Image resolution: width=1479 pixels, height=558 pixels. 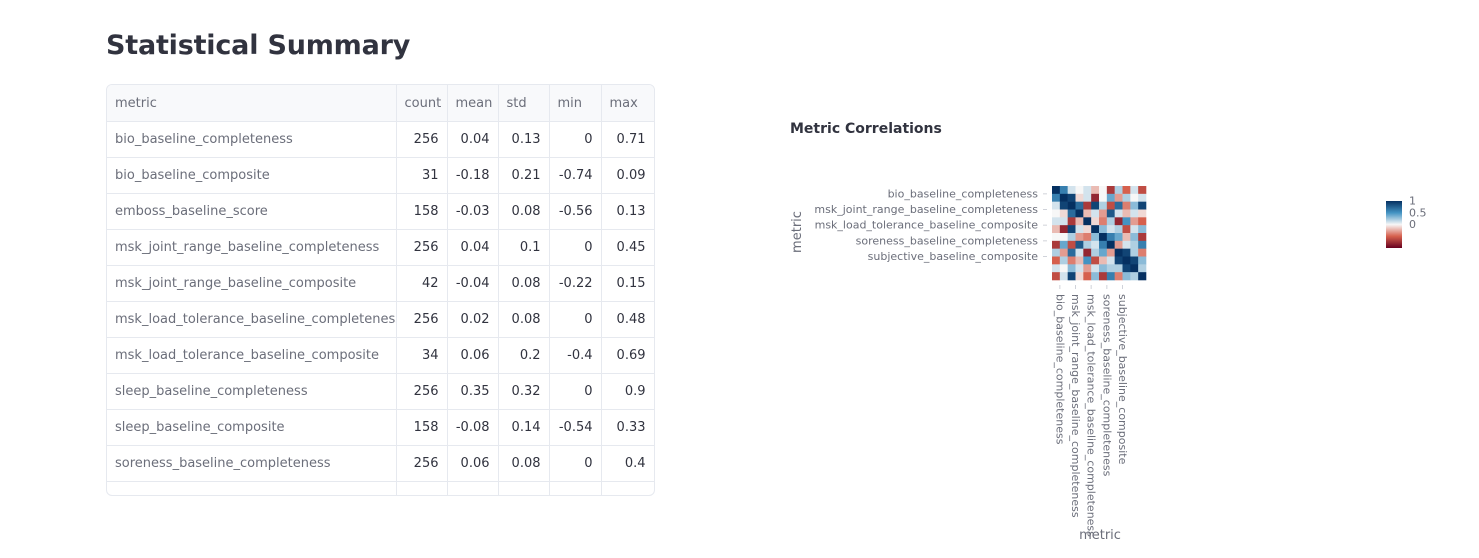 I want to click on x-tick-label: msk_load_tolerance_baseline_completeness, so click(x=1091, y=415).